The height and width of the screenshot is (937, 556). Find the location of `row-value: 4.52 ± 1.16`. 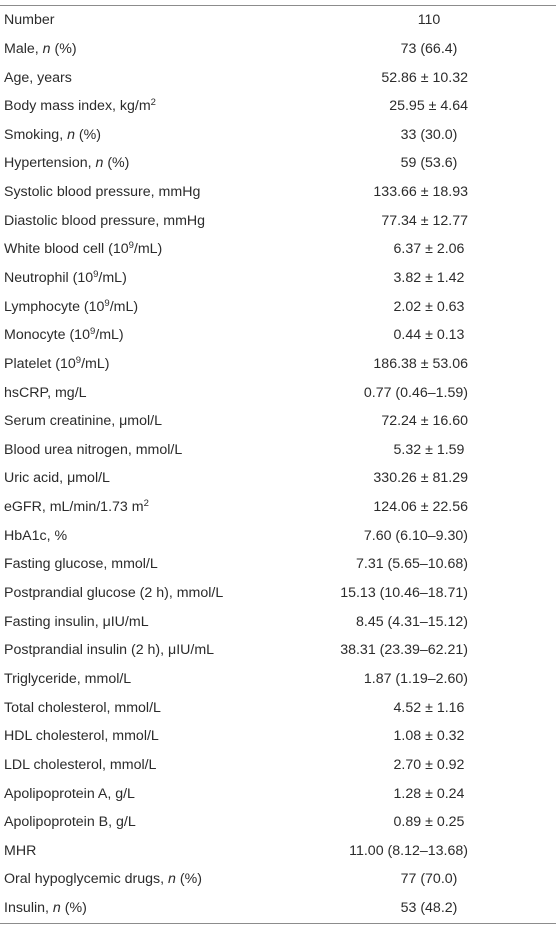

row-value: 4.52 ± 1.16 is located at coordinates (429, 707).